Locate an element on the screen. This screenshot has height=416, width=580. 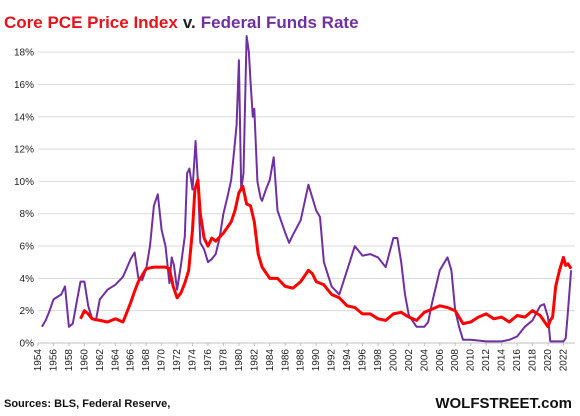
x-tick-label: 1986 is located at coordinates (285, 360).